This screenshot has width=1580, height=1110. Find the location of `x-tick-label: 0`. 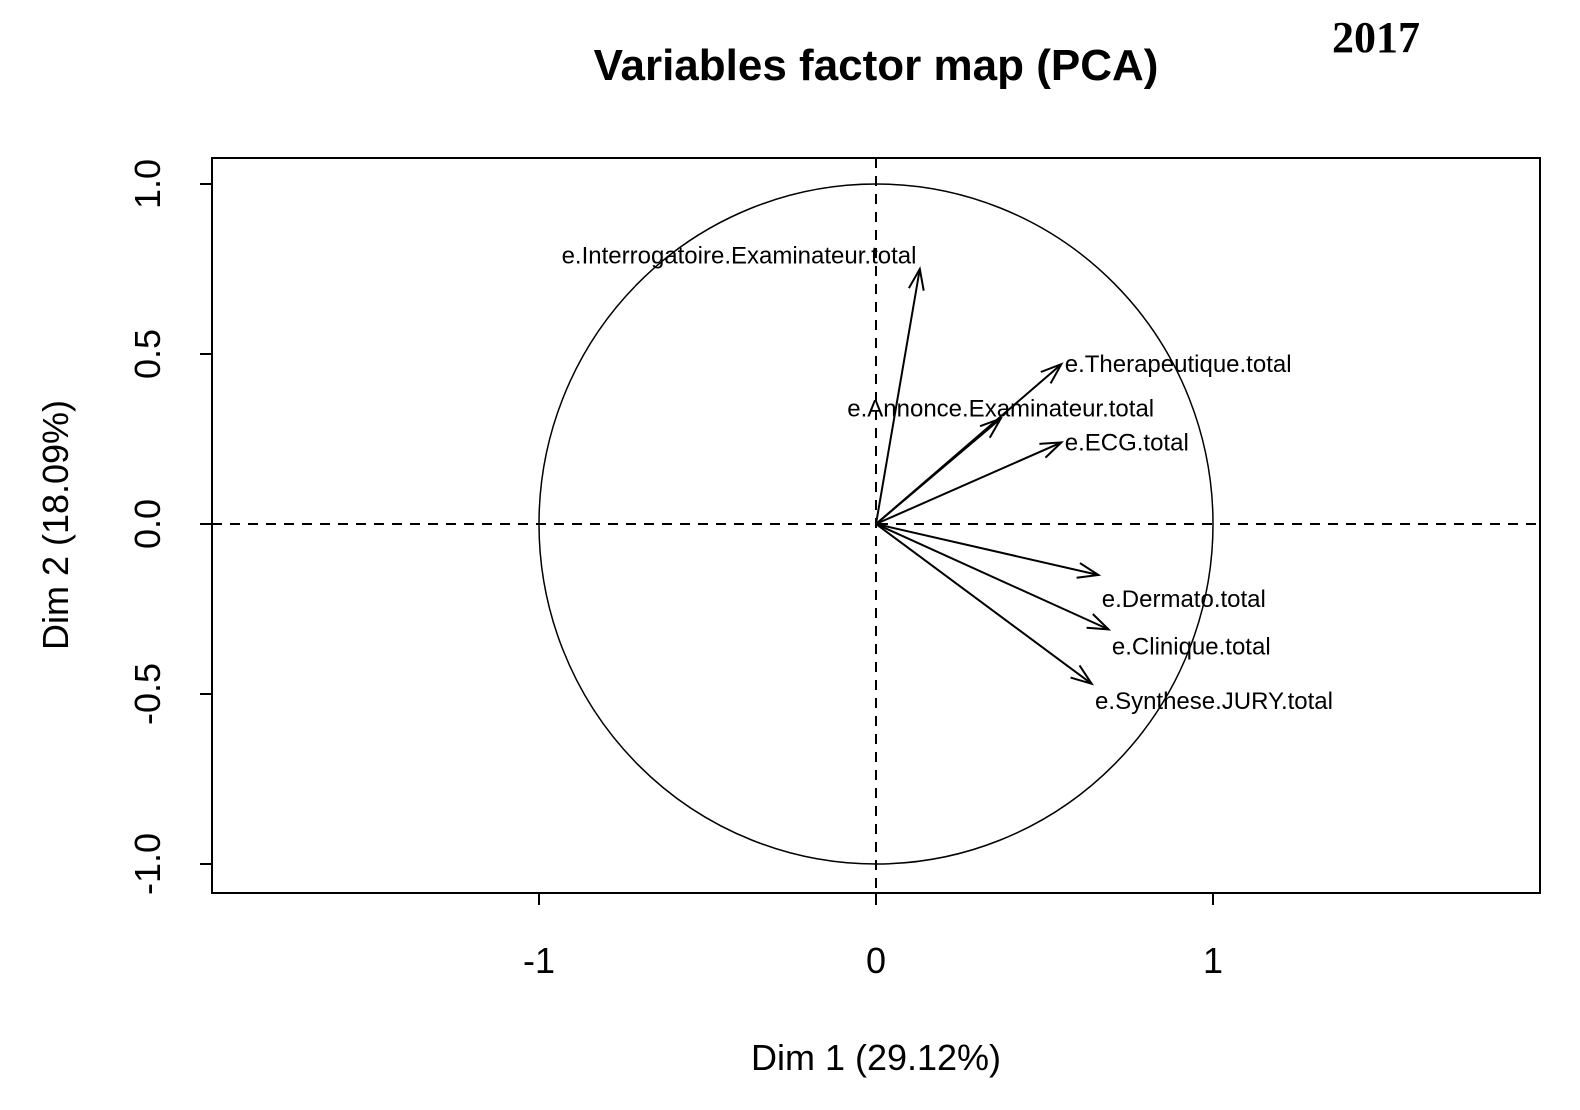

x-tick-label: 0 is located at coordinates (876, 960).